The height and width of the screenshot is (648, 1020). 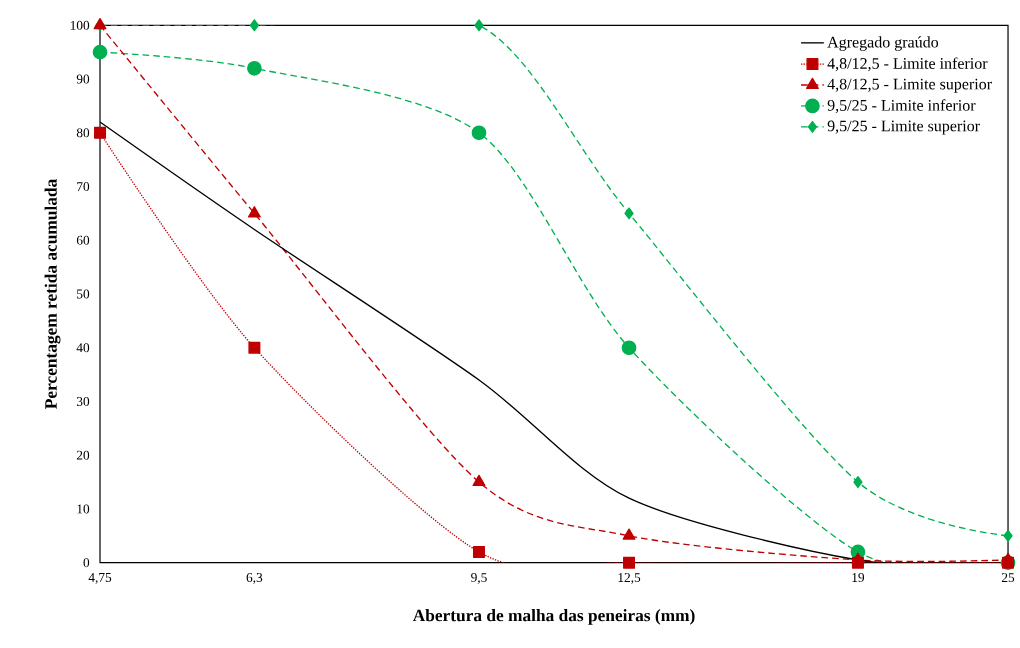 I want to click on x-tick-label: 4,75, so click(x=100, y=578).